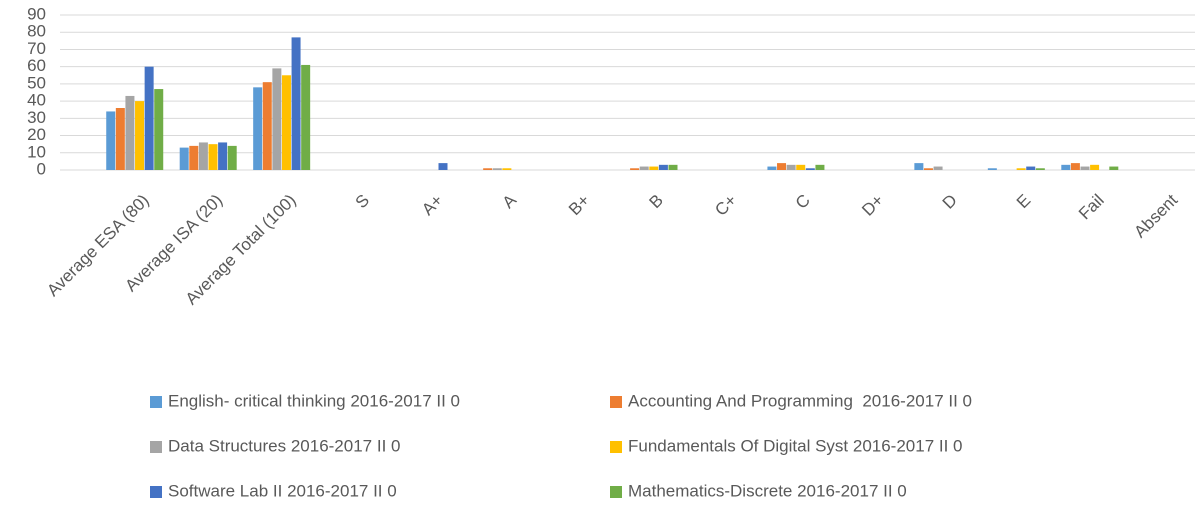 Image resolution: width=1198 pixels, height=508 pixels. I want to click on legend-label: Software Lab II 2016-2017 II 0, so click(282, 490).